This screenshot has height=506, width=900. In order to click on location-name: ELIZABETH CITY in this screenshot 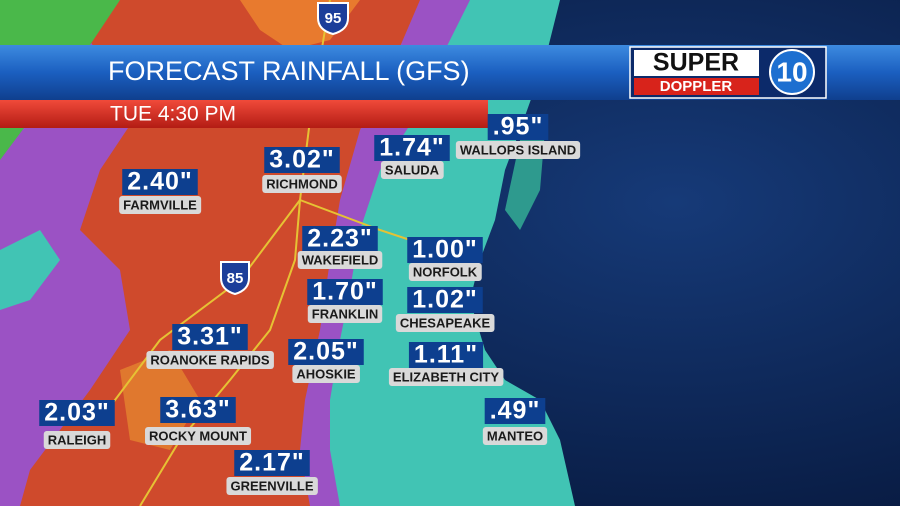, I will do `click(446, 376)`.